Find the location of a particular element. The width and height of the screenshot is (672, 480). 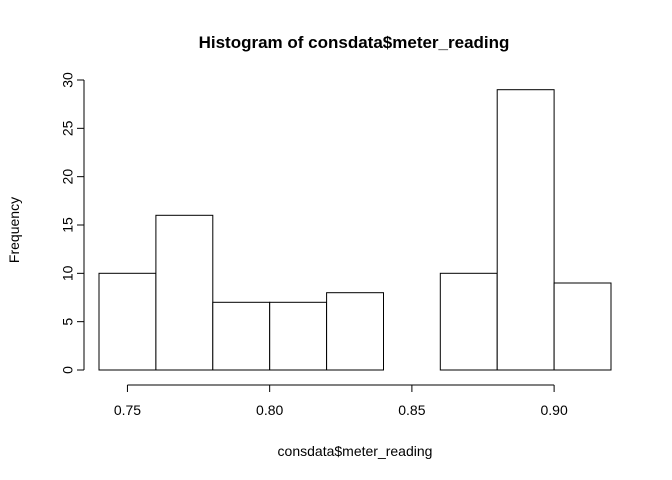

x-tick-label: 0.90 is located at coordinates (553, 410).